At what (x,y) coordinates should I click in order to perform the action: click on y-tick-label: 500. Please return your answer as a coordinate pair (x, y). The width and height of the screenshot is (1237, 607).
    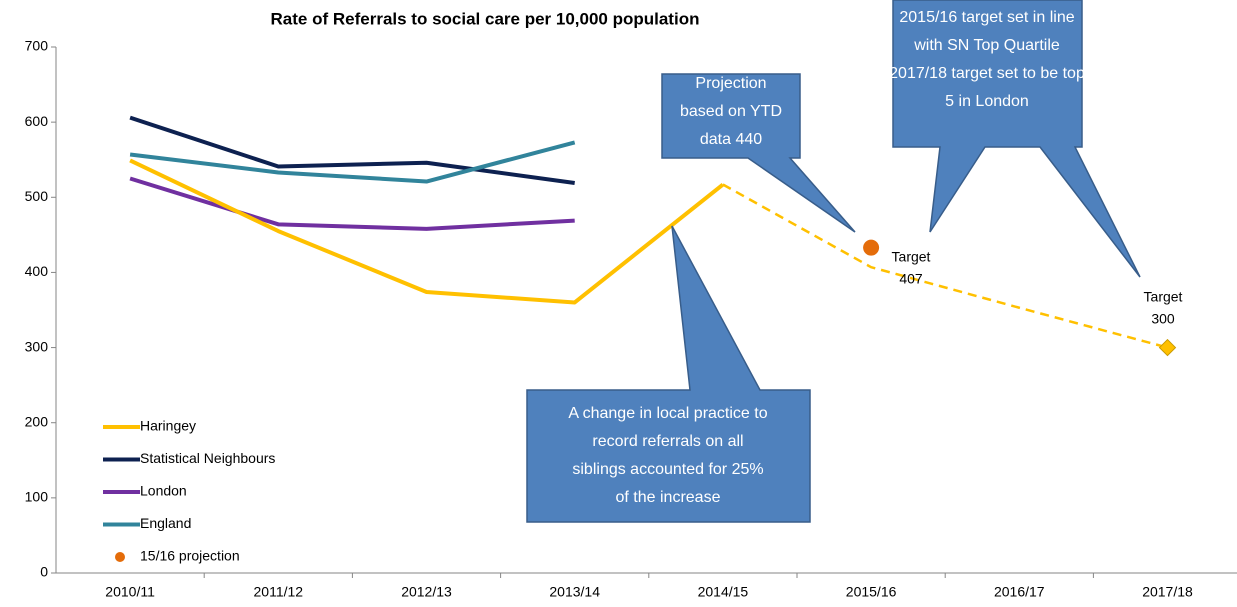
    Looking at the image, I should click on (37, 196).